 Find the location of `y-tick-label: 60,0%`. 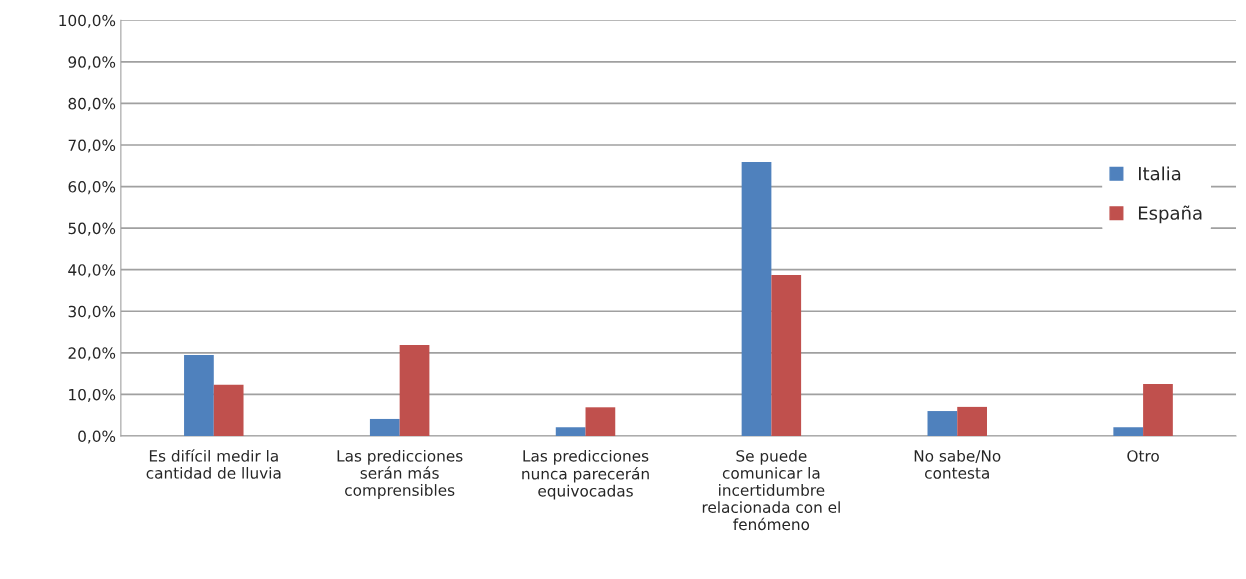

y-tick-label: 60,0% is located at coordinates (92, 188).